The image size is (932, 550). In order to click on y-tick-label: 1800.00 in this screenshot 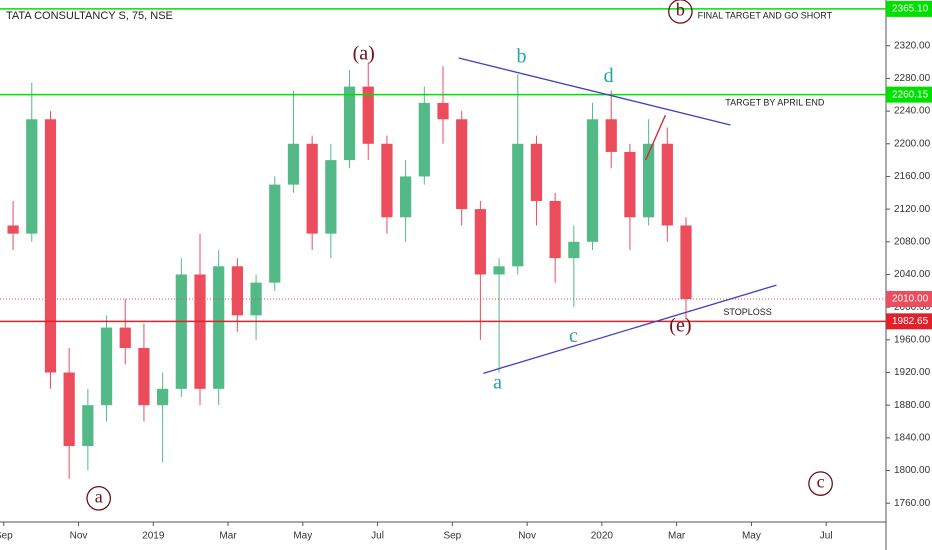, I will do `click(912, 470)`.